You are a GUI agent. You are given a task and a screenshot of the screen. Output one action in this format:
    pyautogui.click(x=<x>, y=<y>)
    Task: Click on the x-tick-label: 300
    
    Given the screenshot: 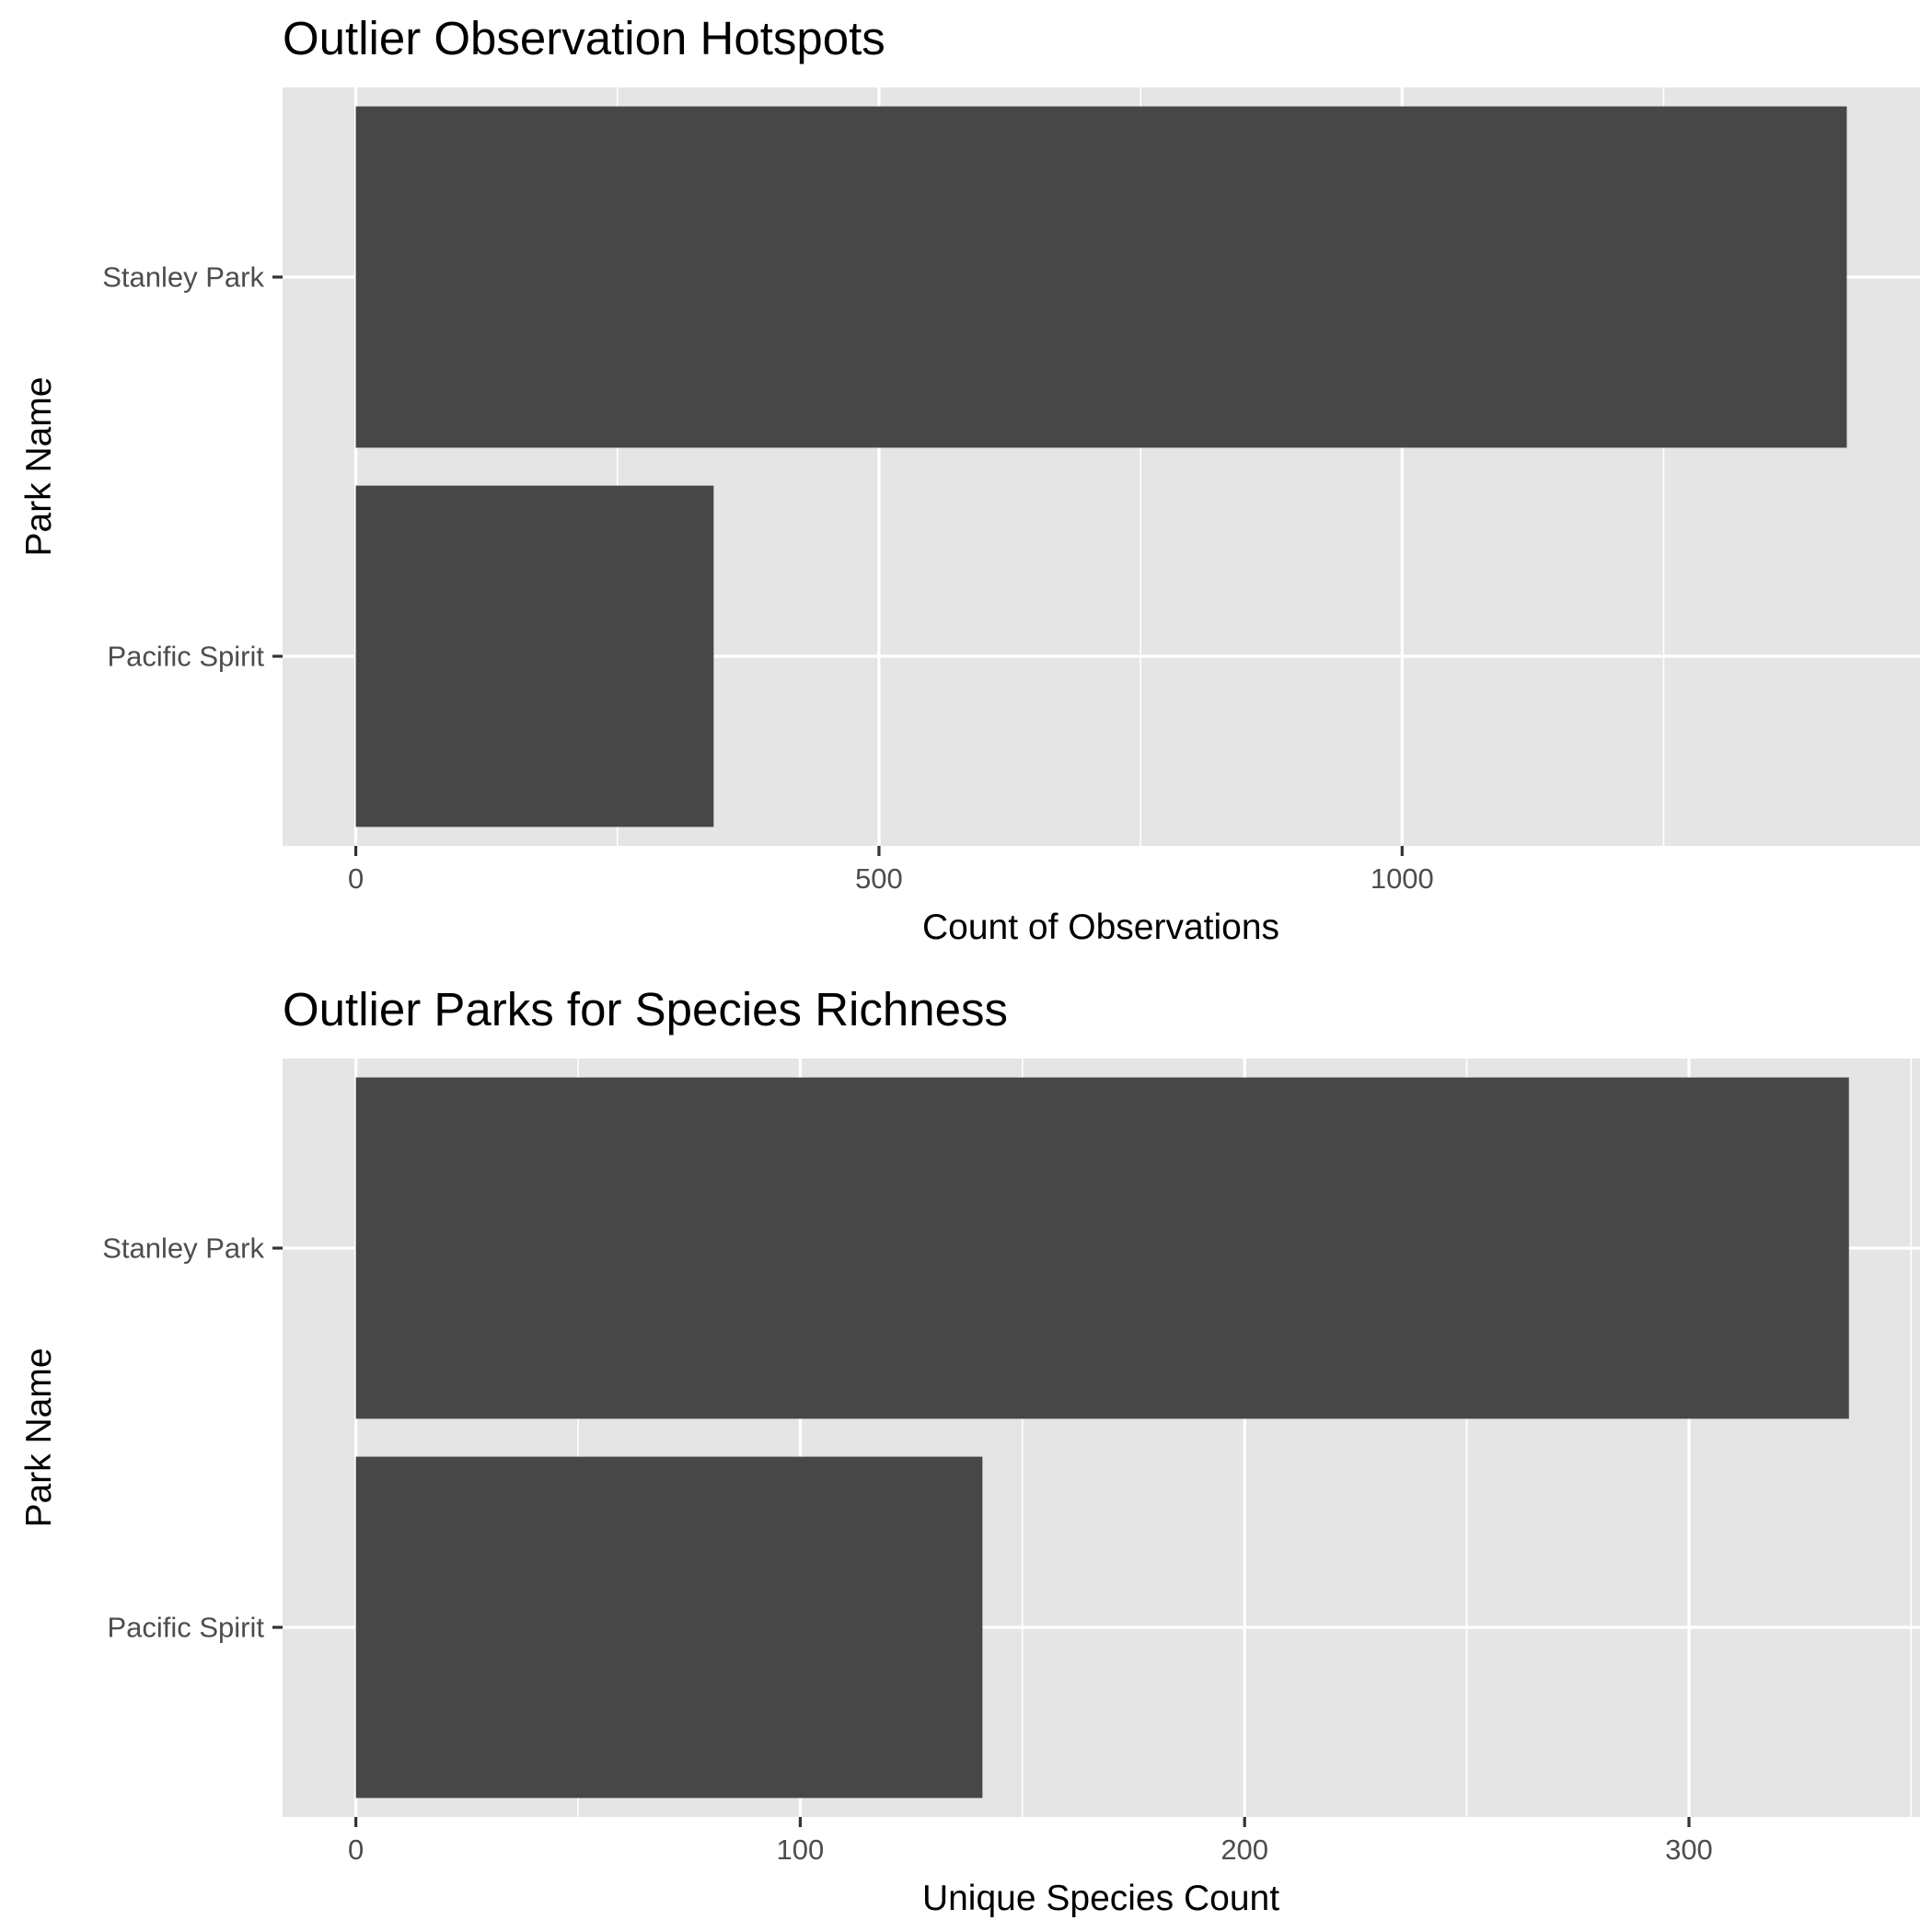 What is the action you would take?
    pyautogui.click(x=1689, y=1850)
    